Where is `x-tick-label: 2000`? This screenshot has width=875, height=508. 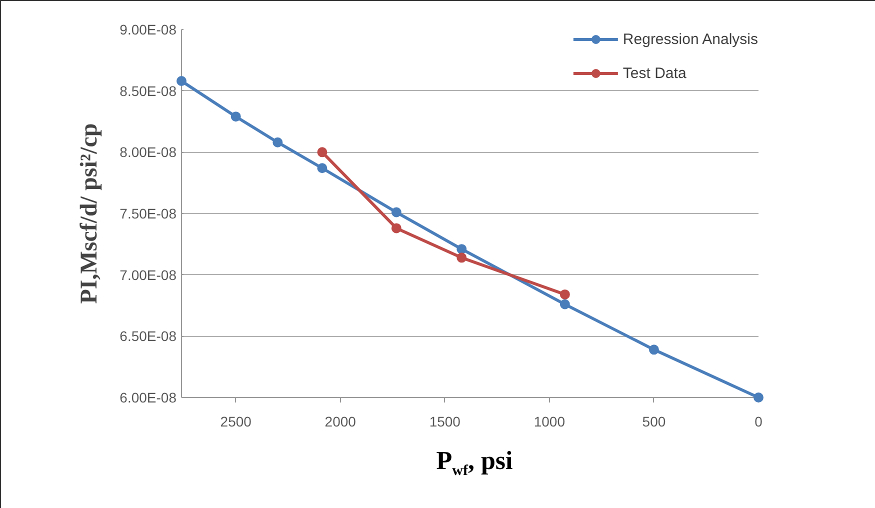
x-tick-label: 2000 is located at coordinates (340, 422).